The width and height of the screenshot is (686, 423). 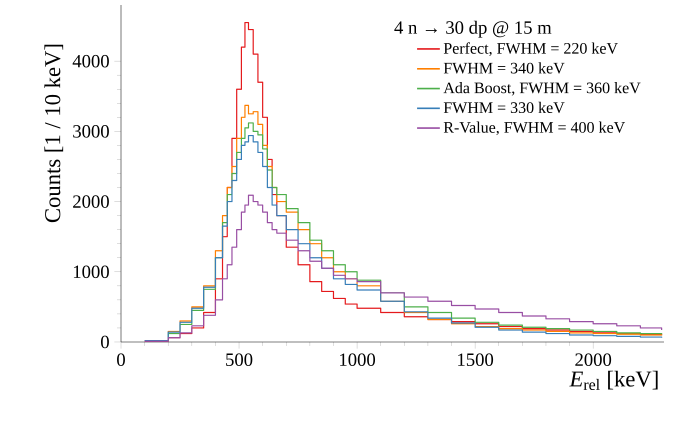 What do you see at coordinates (504, 68) in the screenshot?
I see `legend-label: FWHM = 340 keV` at bounding box center [504, 68].